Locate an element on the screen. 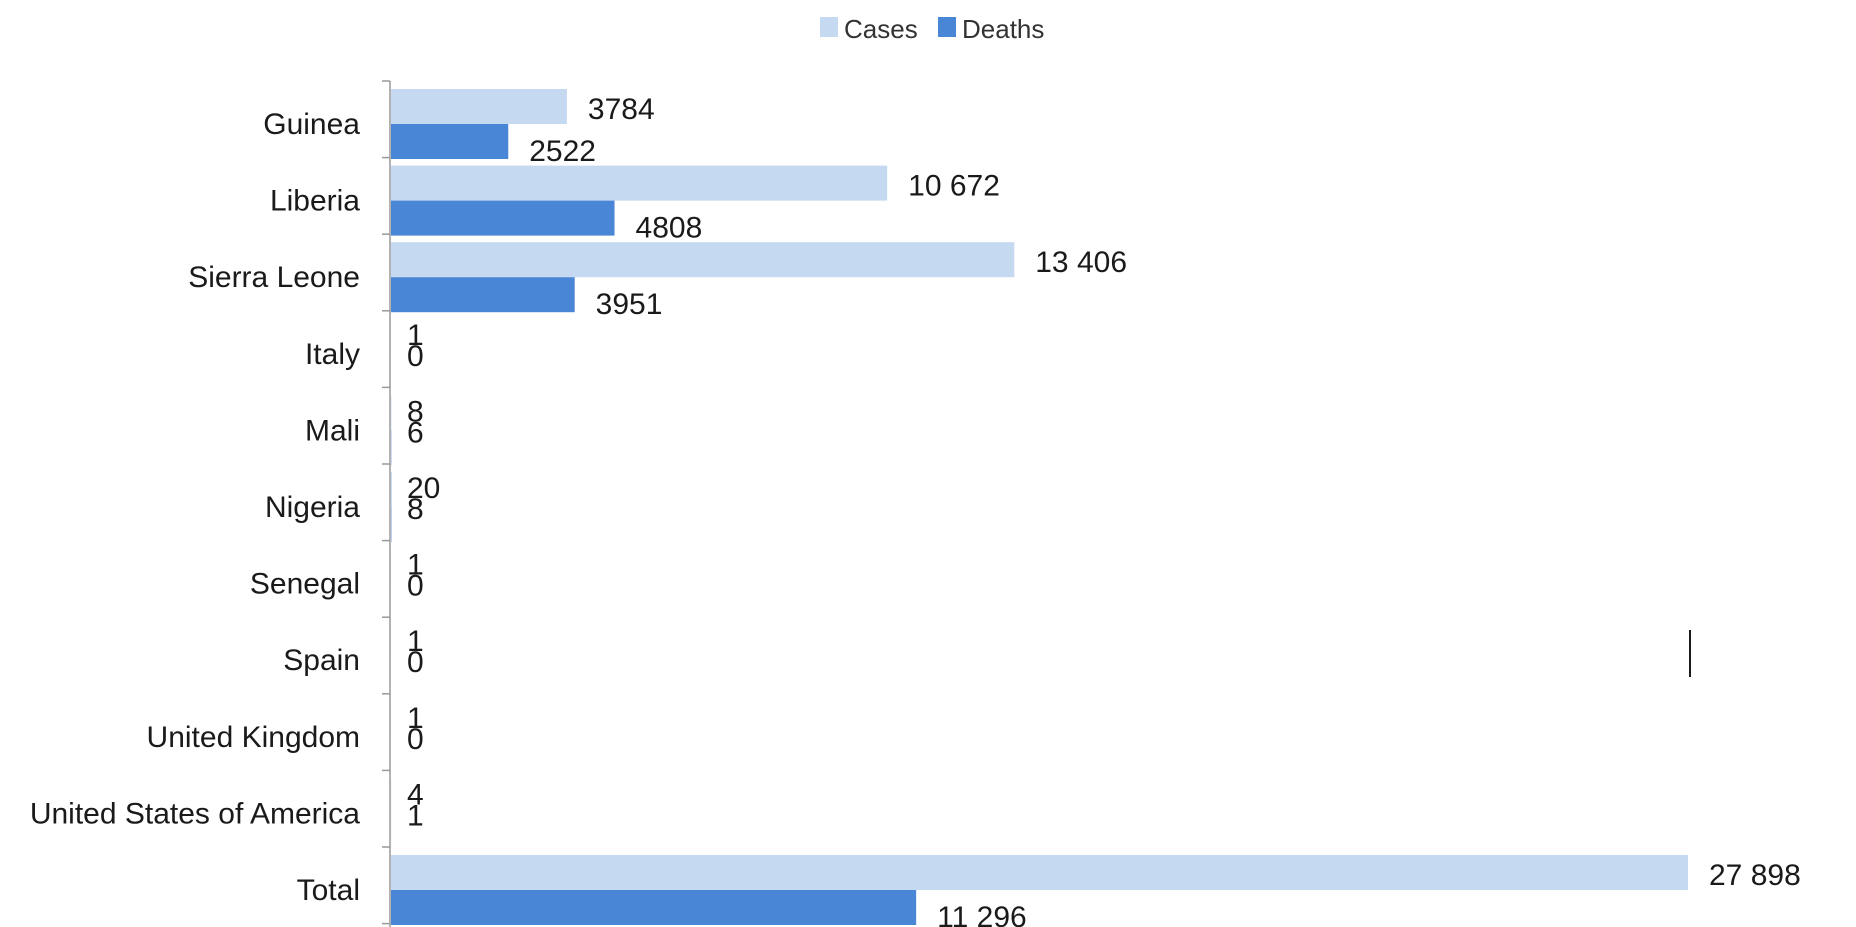 The width and height of the screenshot is (1856, 927). legend: Cases Deaths is located at coordinates (932, 29).